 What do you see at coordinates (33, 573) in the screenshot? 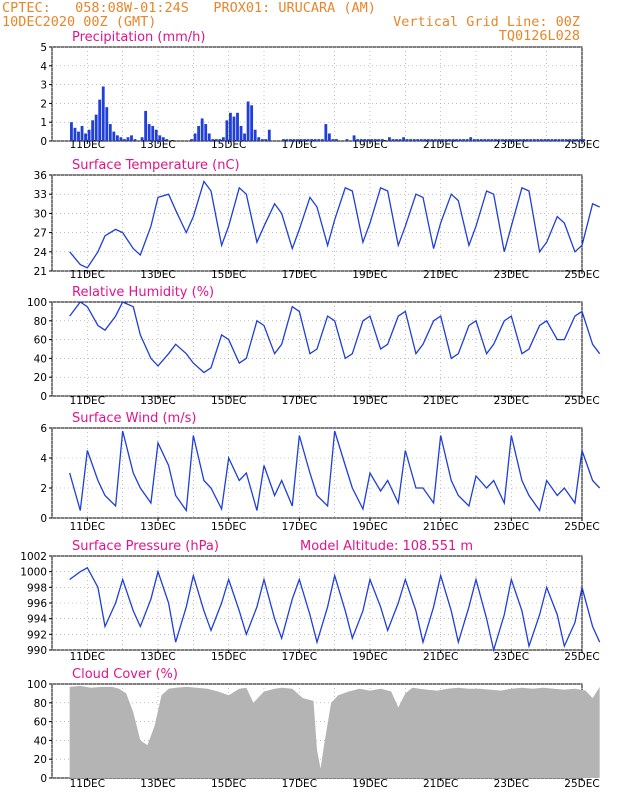
I see `y-tick-label: 1000` at bounding box center [33, 573].